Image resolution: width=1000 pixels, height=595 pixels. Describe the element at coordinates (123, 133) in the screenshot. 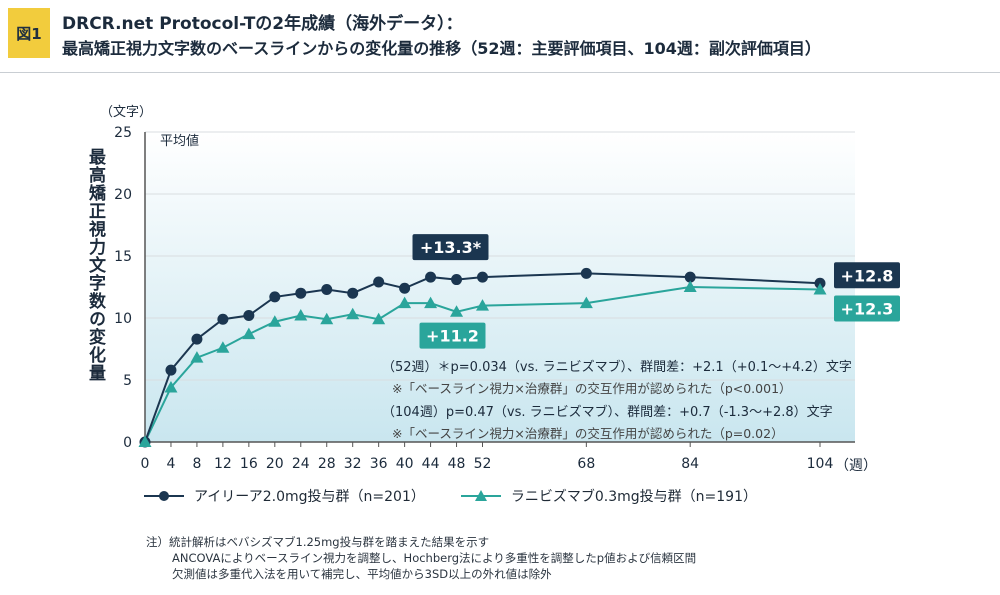

I see `y-tick-label: 25` at that location.